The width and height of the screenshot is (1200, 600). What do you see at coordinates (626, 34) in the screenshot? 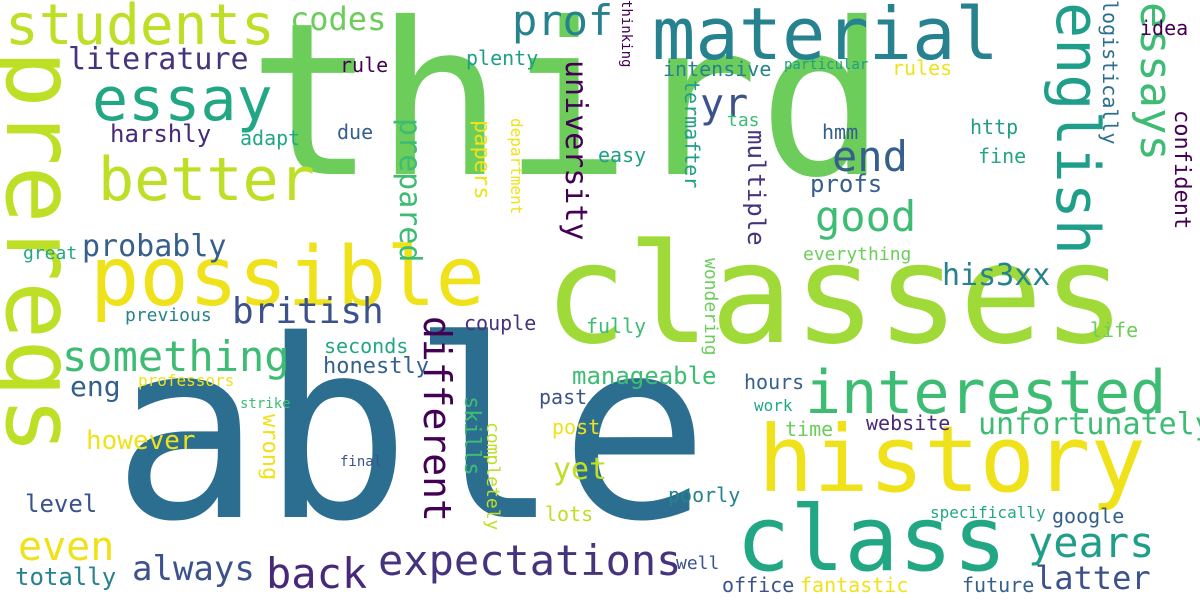
I see `word: thinking` at bounding box center [626, 34].